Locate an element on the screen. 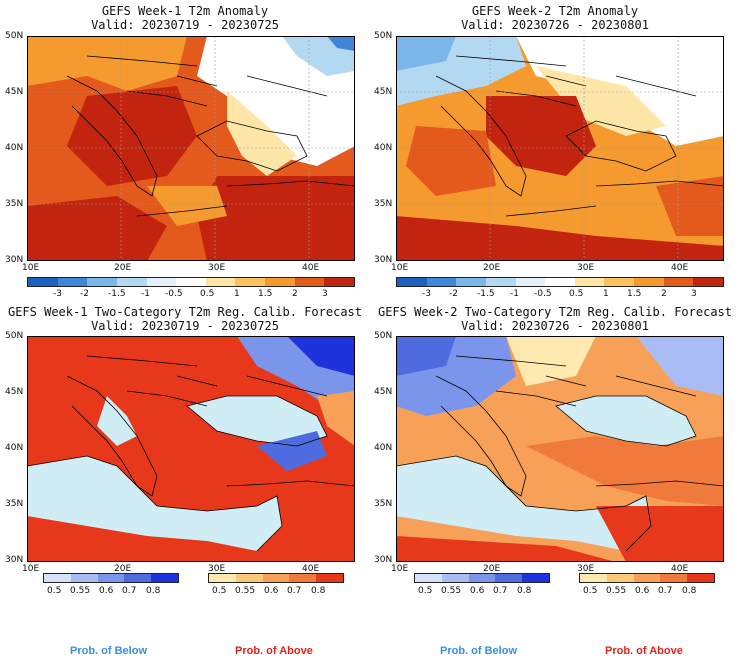 This screenshot has height=662, width=740. cbar-tick: -1 is located at coordinates (514, 294).